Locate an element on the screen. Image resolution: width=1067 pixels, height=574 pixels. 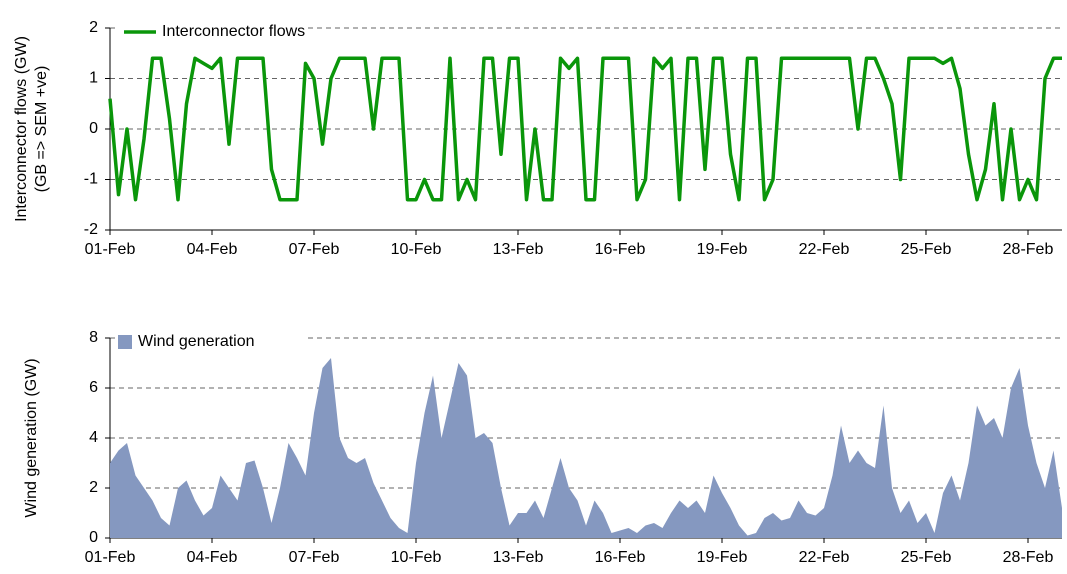
legend-swatch is located at coordinates (125, 342).